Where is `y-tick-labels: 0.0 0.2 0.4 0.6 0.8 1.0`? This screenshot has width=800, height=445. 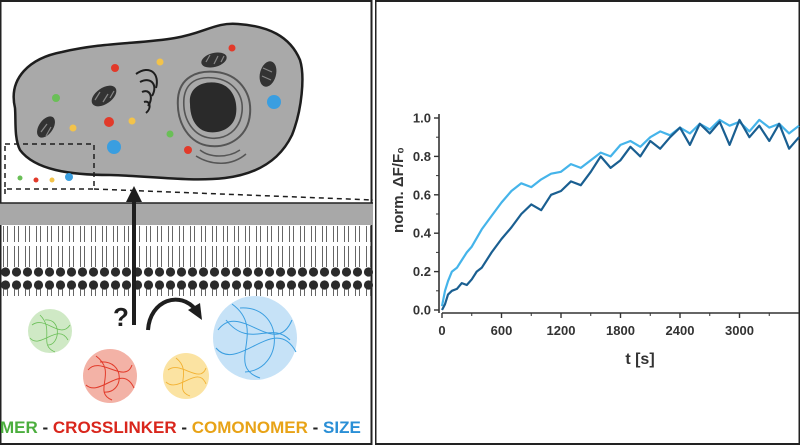 y-tick-labels: 0.0 0.2 0.4 0.6 0.8 1.0 is located at coordinates (422, 214).